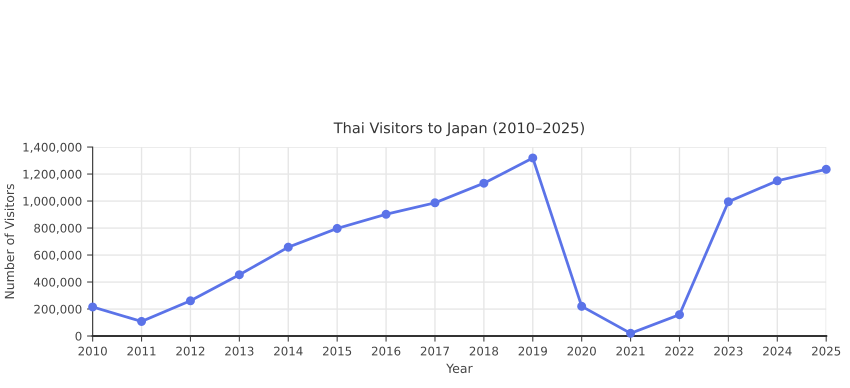  Describe the element at coordinates (52, 175) in the screenshot. I see `y-tick-label: 1,200,000` at that location.